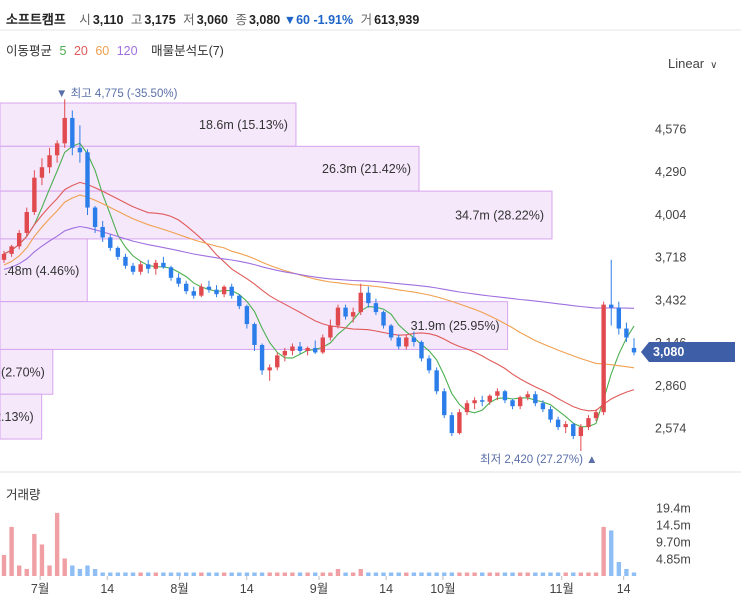  I want to click on ma120-label: 120, so click(127, 51).